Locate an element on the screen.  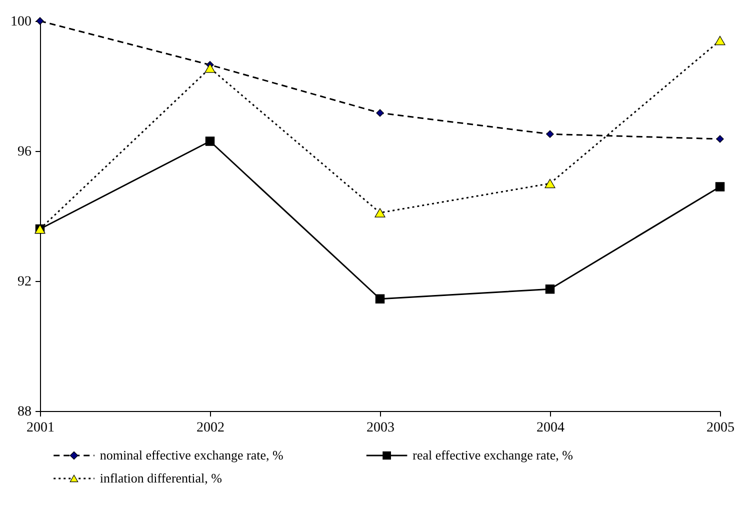
x-tick-label: 2002 is located at coordinates (210, 428).